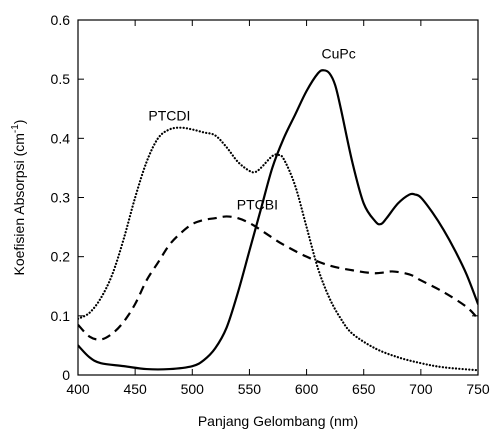  I want to click on x-tick-label-600: 600, so click(307, 389).